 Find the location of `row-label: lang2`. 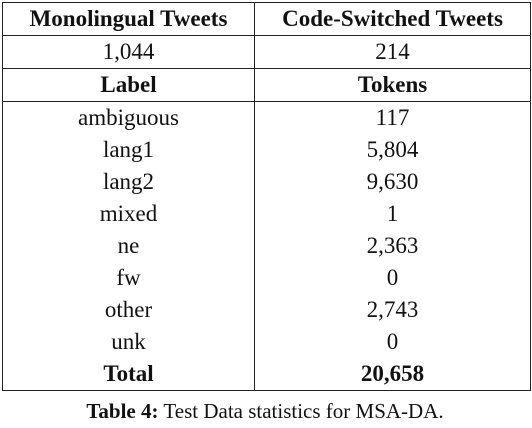

row-label: lang2 is located at coordinates (128, 182).